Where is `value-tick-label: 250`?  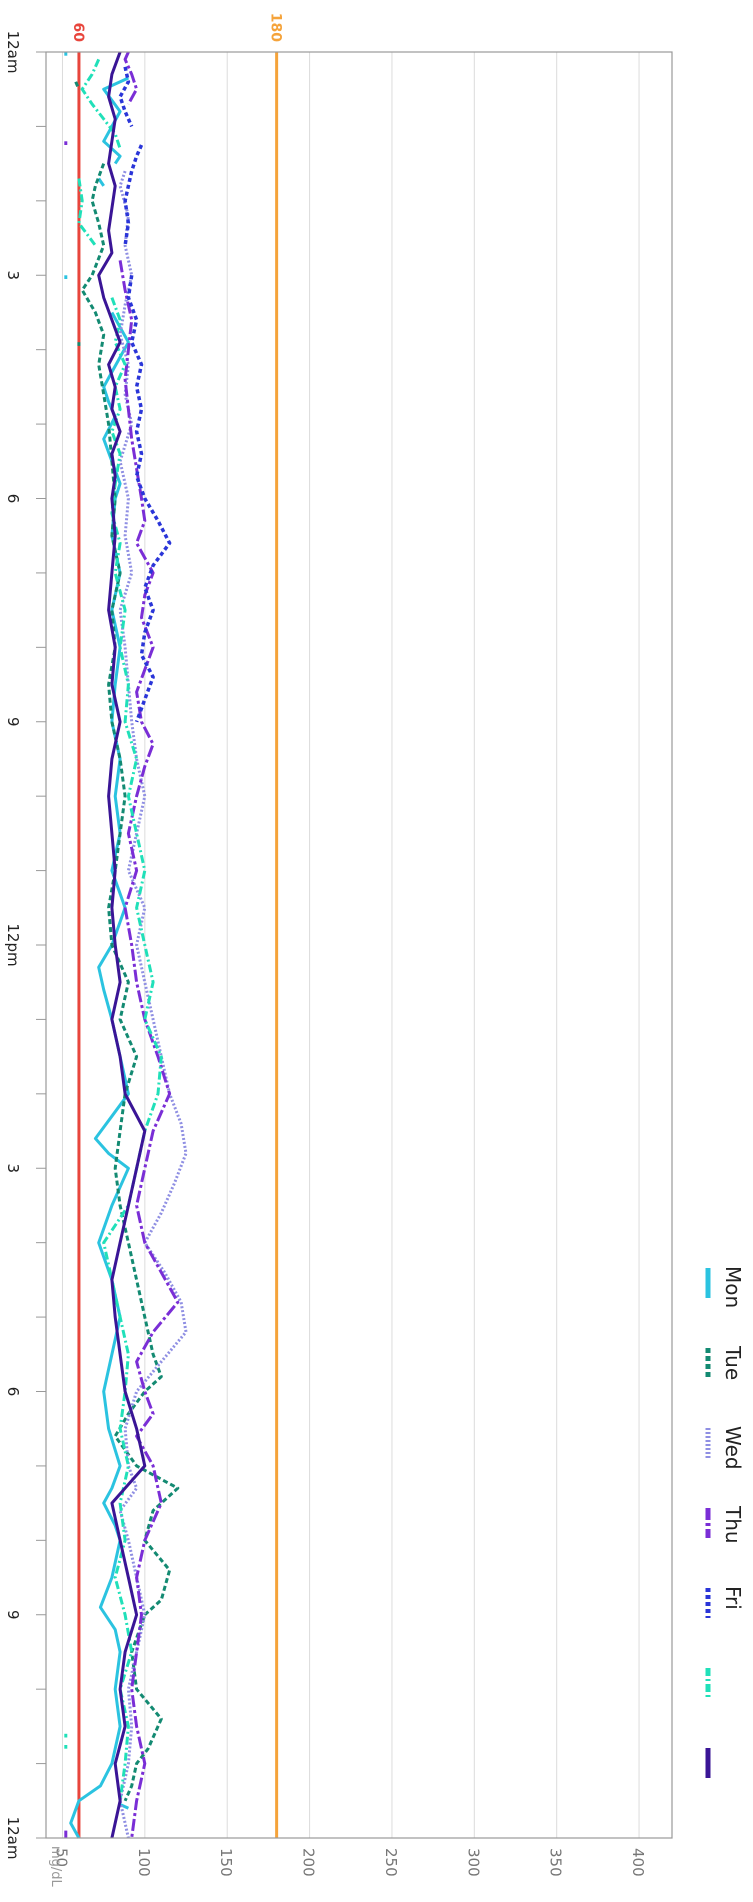
value-tick-label: 250 is located at coordinates (391, 1862).